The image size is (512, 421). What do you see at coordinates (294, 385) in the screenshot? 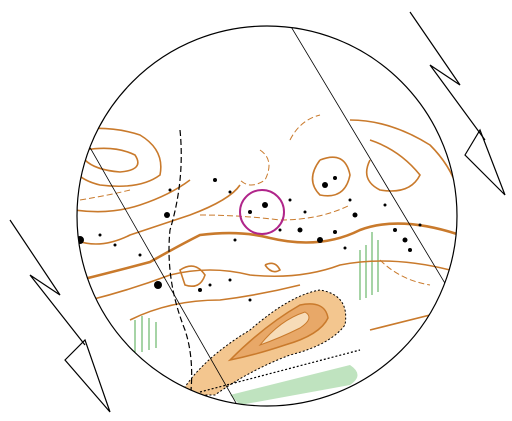
I see `green-area` at bounding box center [294, 385].